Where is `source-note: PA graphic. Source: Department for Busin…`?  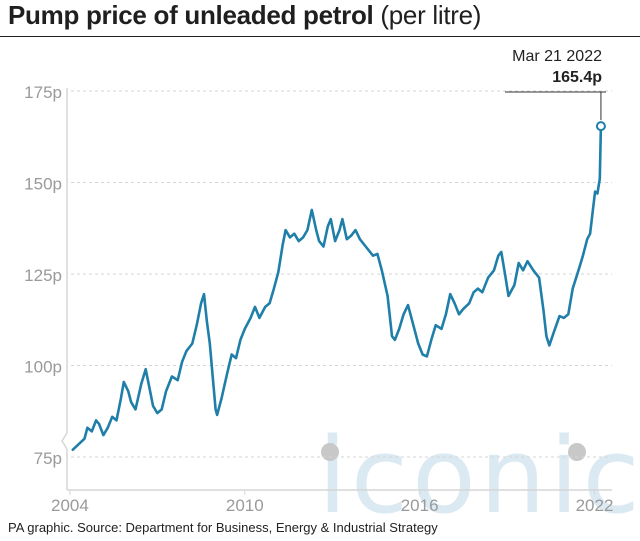
source-note: PA graphic. Source: Department for Busin… is located at coordinates (223, 527).